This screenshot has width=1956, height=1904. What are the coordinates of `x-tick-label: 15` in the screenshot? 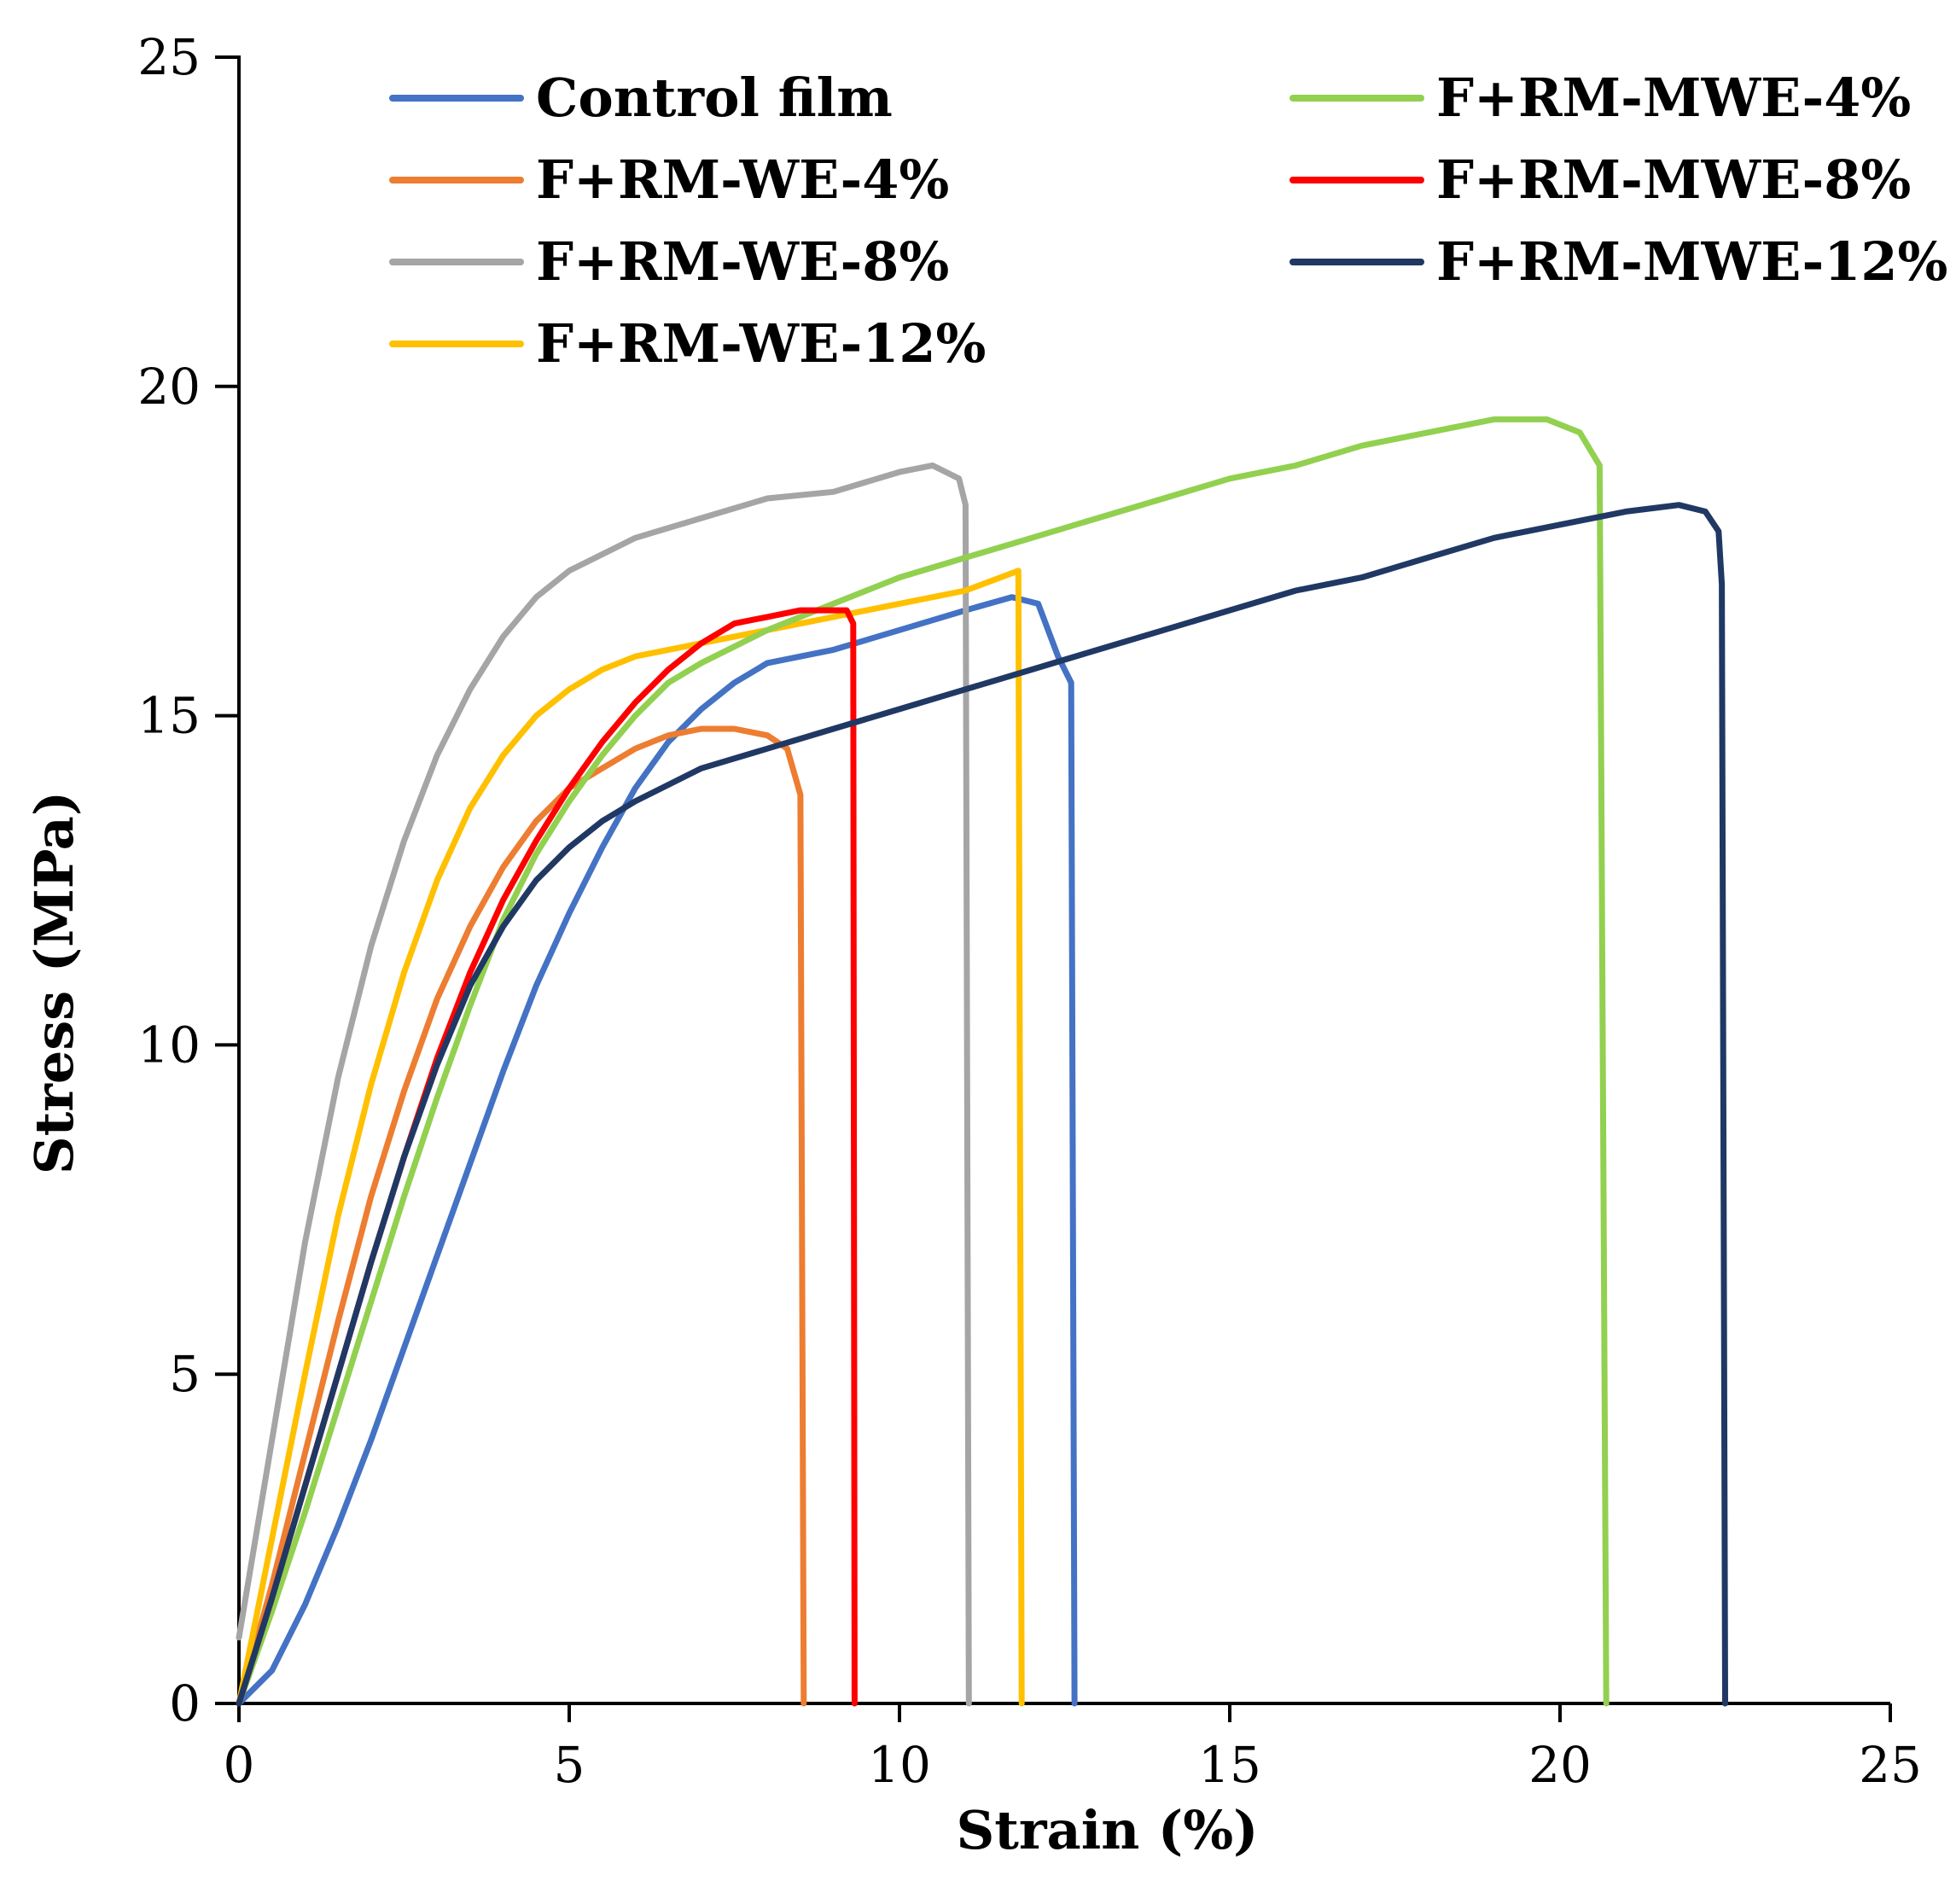 It's located at (1229, 1765).